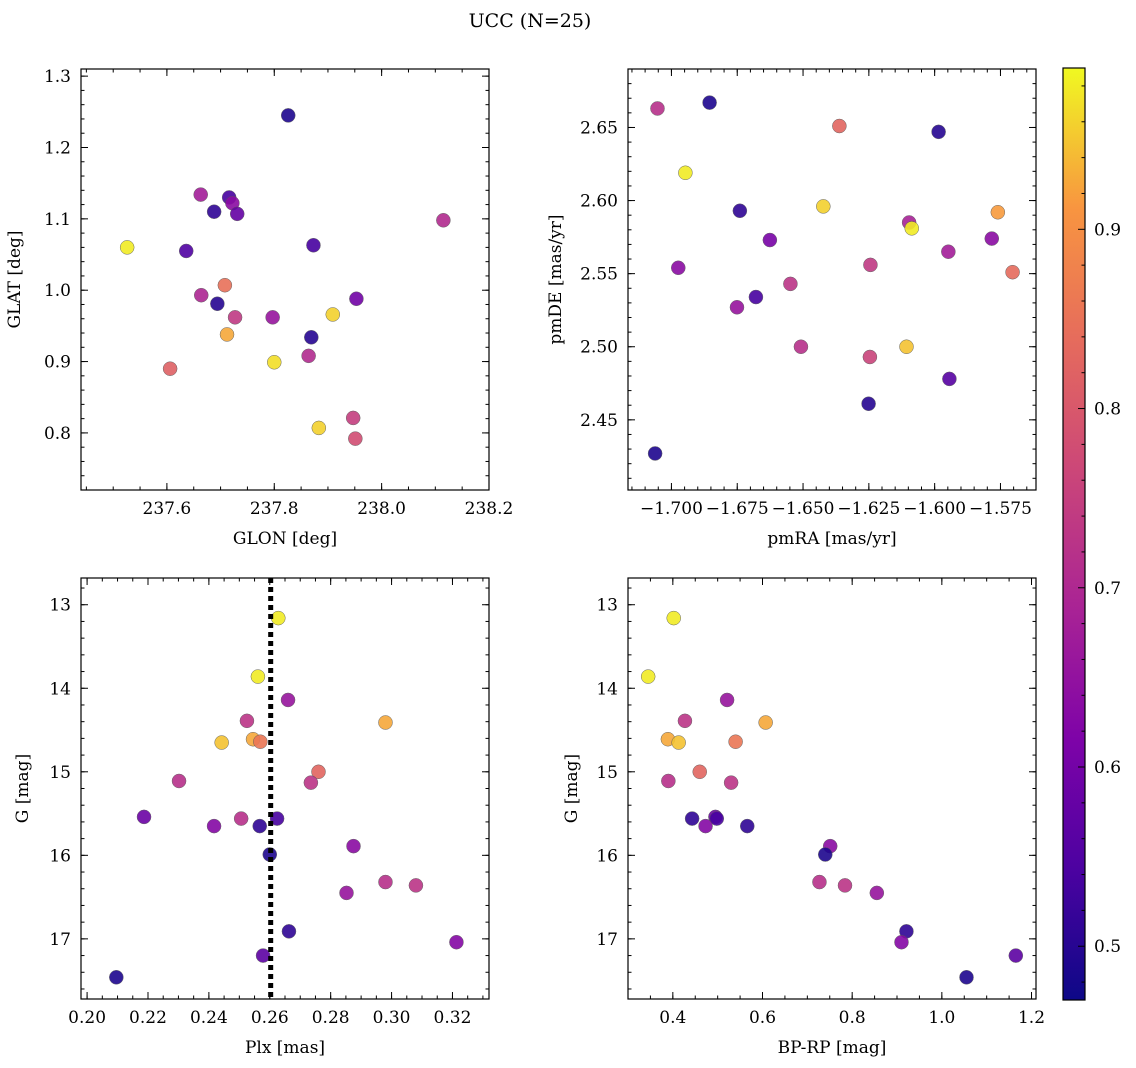 The width and height of the screenshot is (1136, 1068). What do you see at coordinates (453, 1018) in the screenshot?
I see `x-tick-label: 0.32` at bounding box center [453, 1018].